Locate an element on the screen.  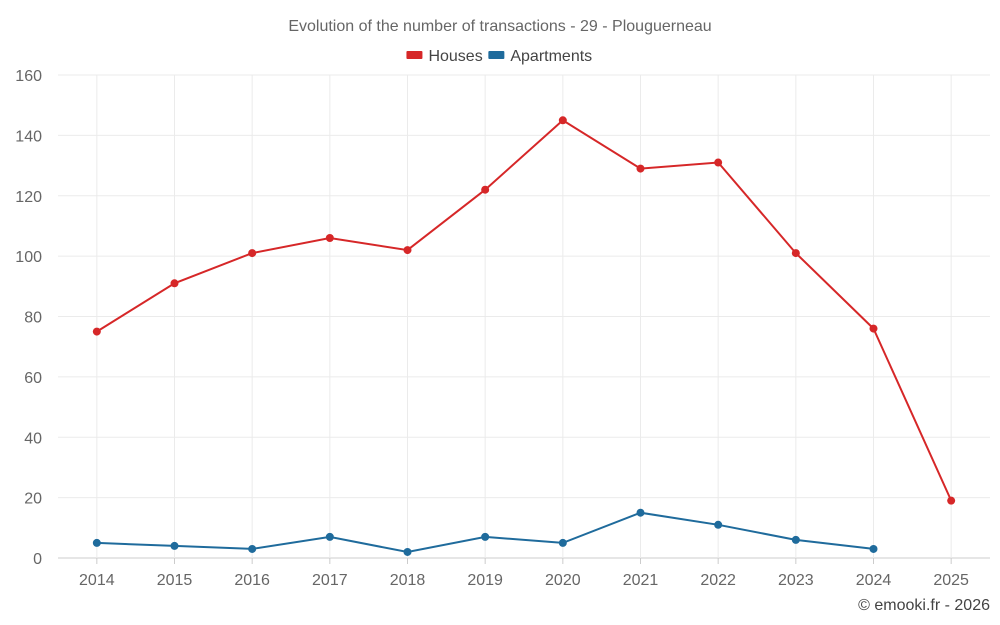
x-tick-label: 2021 is located at coordinates (641, 580).